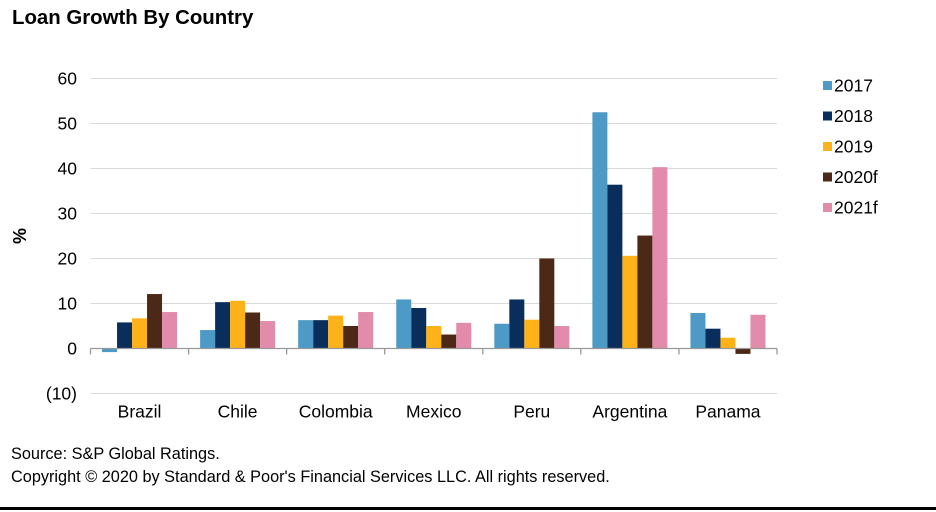  What do you see at coordinates (629, 412) in the screenshot?
I see `svg-text: Argentina` at bounding box center [629, 412].